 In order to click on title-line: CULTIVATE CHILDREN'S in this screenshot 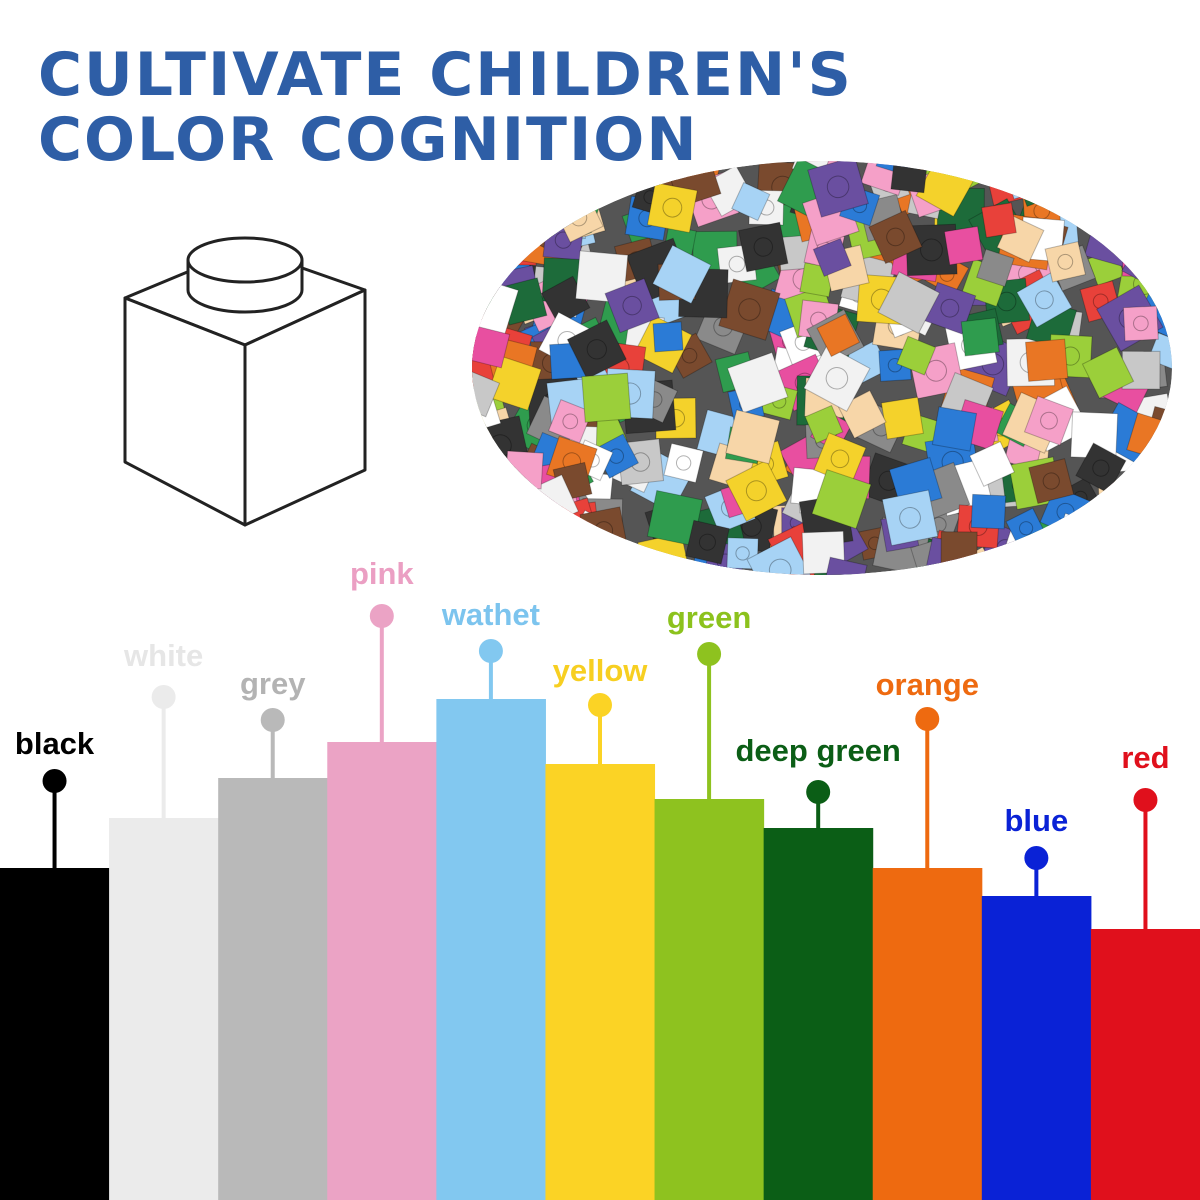, I will do `click(445, 75)`.